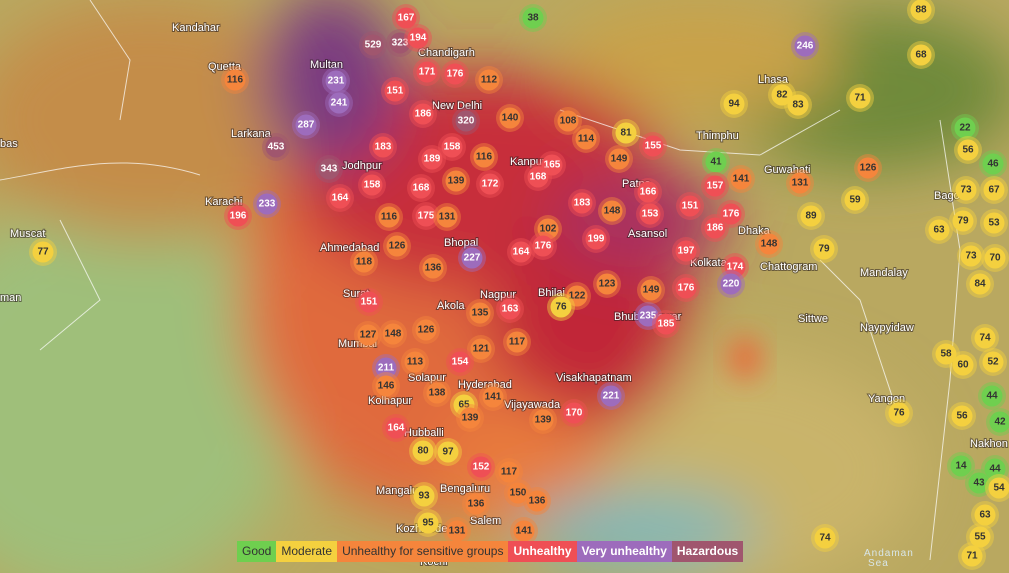 This screenshot has height=573, width=1009. I want to click on aqi-marker: 138, so click(437, 393).